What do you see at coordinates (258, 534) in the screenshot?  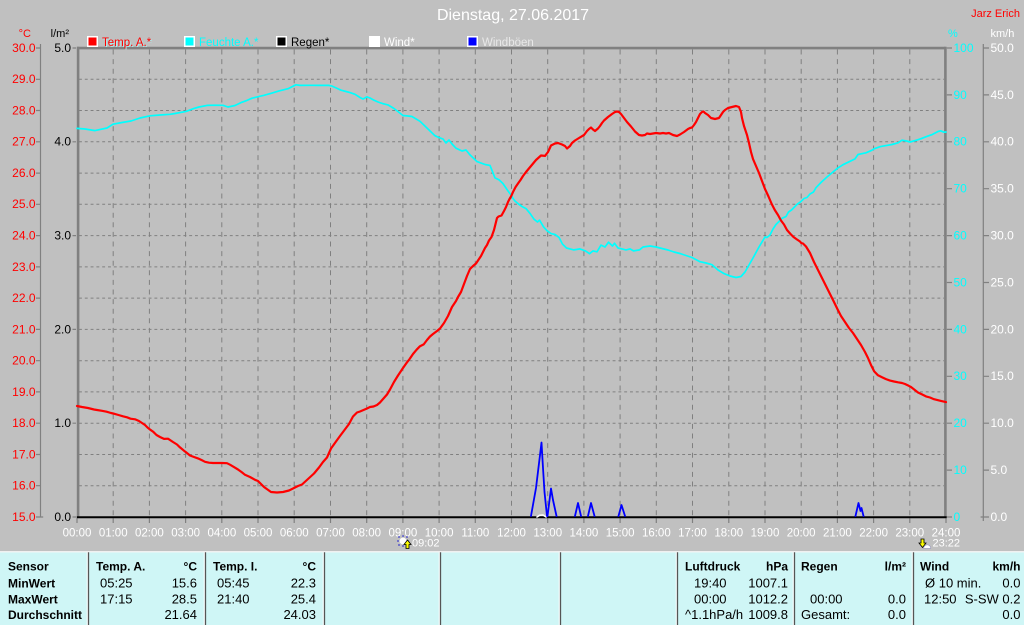 I see `svg-text: 05:00` at bounding box center [258, 534].